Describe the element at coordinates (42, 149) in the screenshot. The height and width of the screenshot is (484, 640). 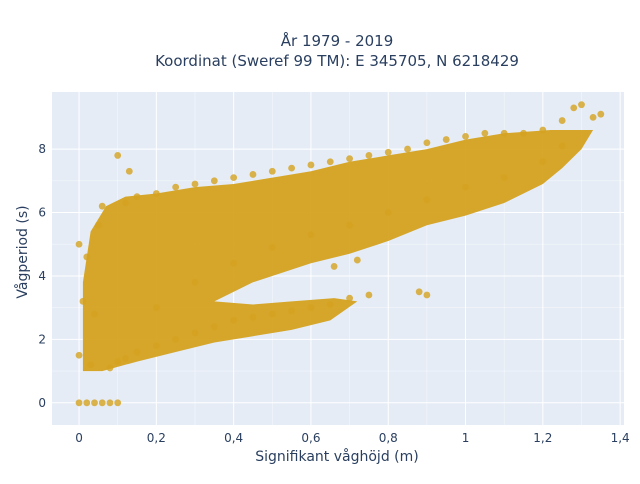
I see `y-tick-label: 8` at that location.